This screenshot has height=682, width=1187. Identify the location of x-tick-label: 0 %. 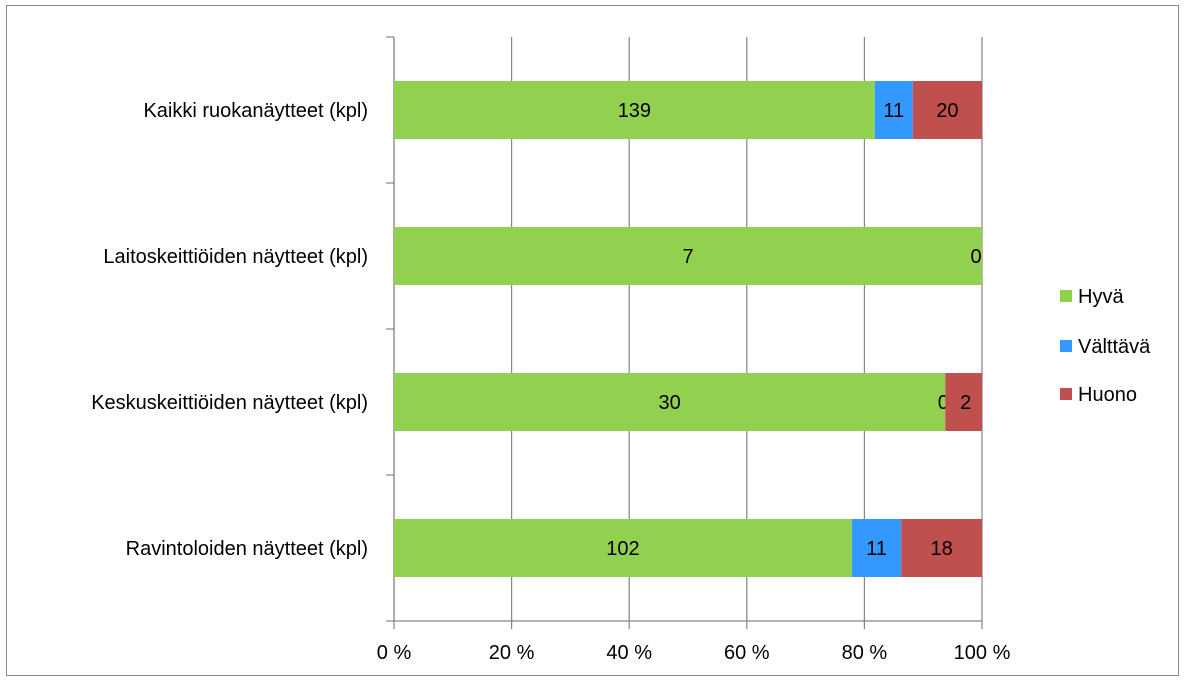
(394, 653).